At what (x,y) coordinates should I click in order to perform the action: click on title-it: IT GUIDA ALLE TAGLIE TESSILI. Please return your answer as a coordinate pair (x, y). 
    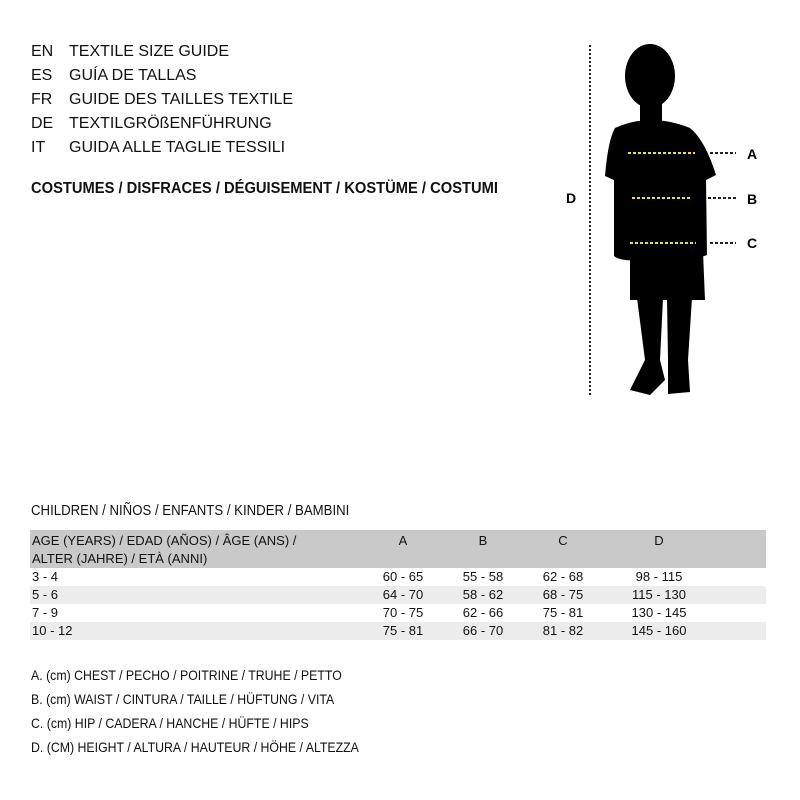
    Looking at the image, I should click on (158, 148).